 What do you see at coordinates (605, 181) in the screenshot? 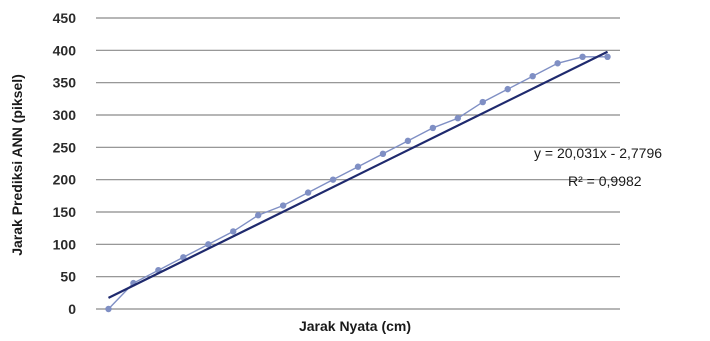
I see `r-squared: R² = 0,9982` at bounding box center [605, 181].